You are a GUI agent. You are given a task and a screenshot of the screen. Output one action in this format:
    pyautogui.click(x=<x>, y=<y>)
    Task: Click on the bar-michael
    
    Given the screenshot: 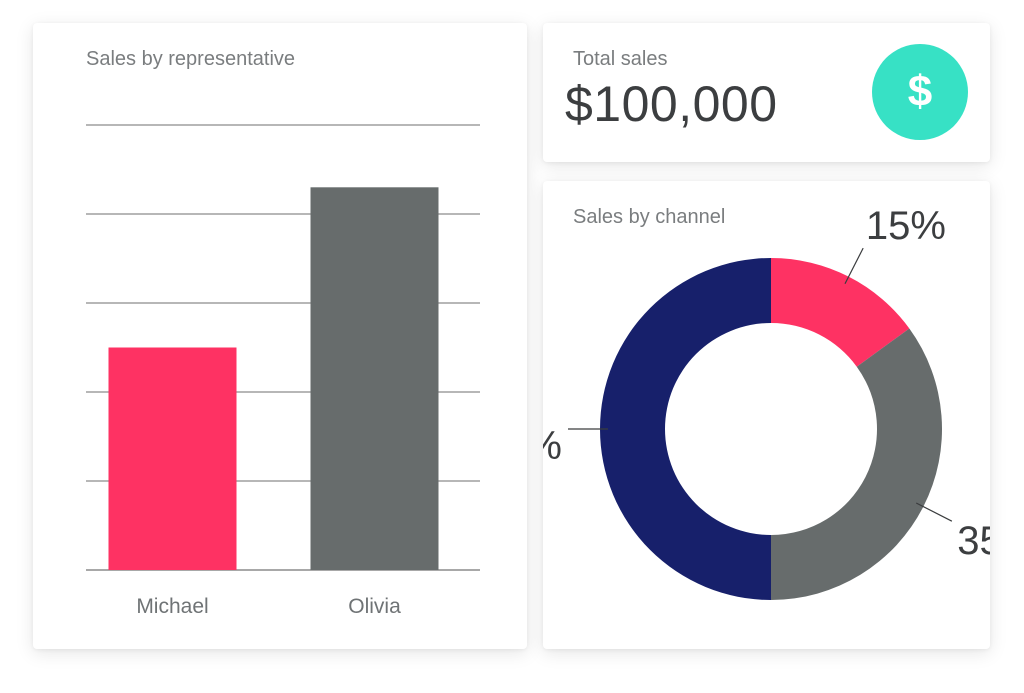 What is the action you would take?
    pyautogui.click(x=172, y=458)
    